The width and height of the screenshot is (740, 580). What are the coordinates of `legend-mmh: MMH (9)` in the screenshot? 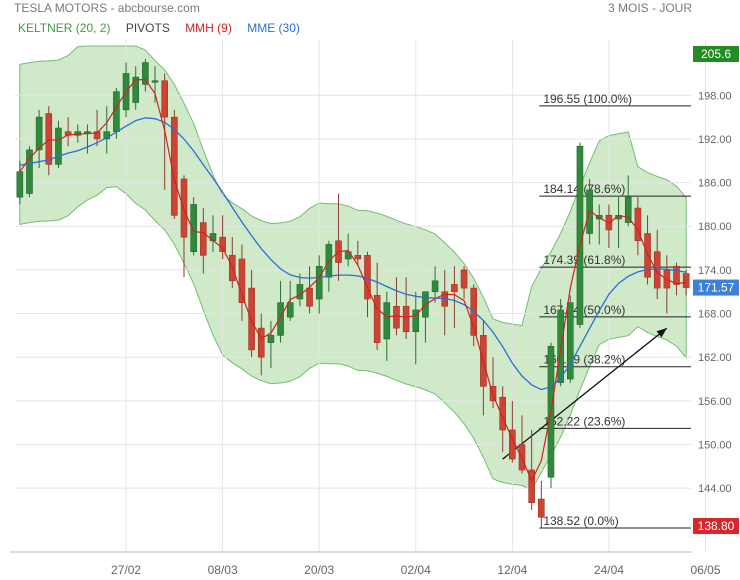 It's located at (208, 28).